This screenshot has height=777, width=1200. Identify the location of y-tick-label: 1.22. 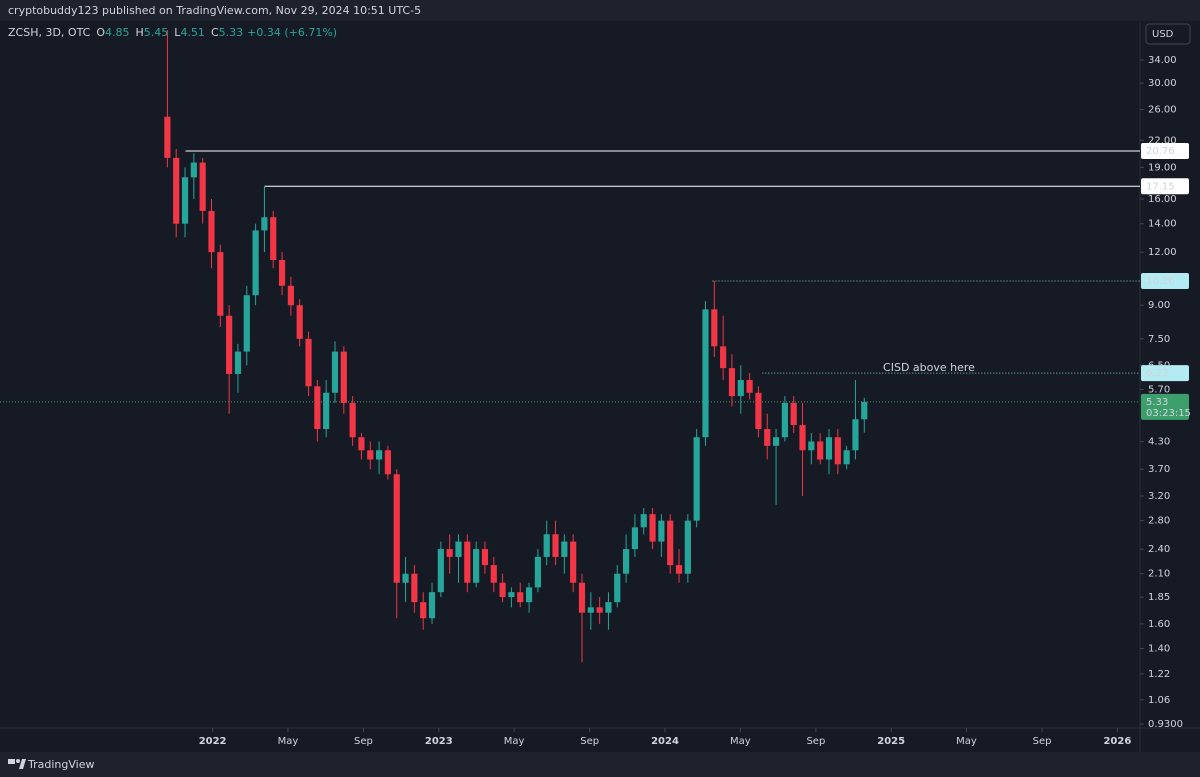
(1159, 674).